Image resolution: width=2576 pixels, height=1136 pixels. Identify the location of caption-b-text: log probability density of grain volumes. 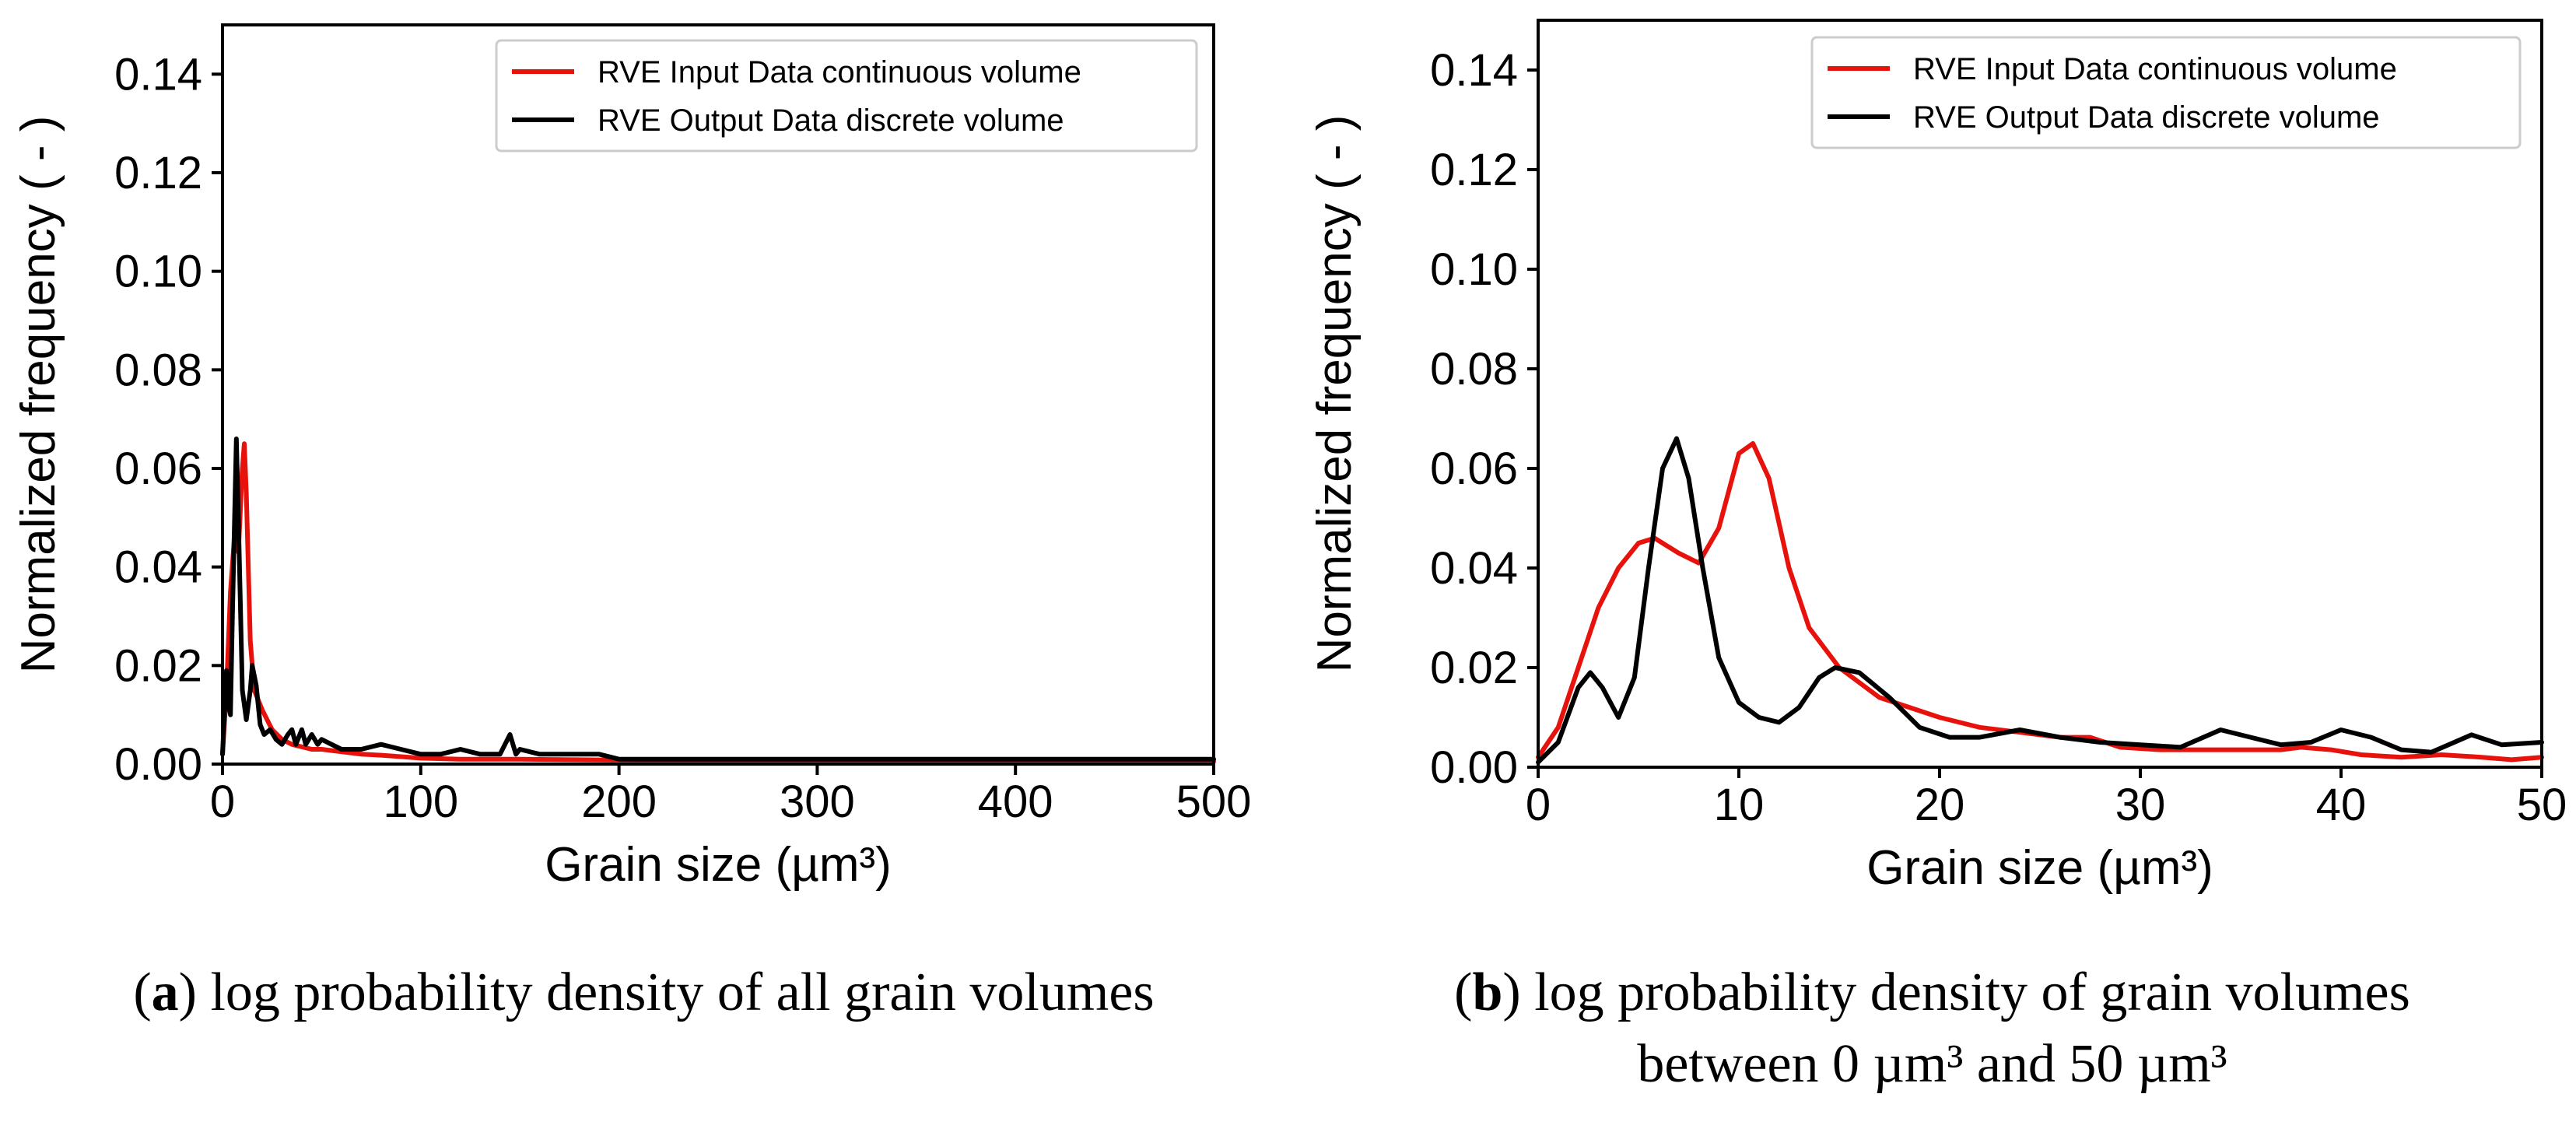
(1972, 992).